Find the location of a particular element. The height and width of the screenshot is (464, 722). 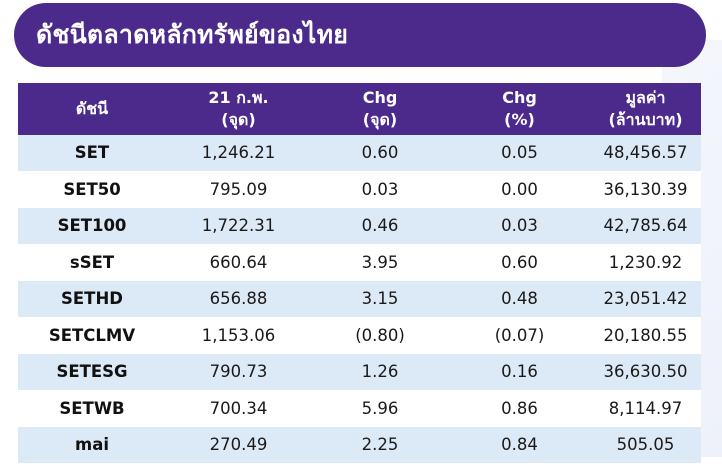

index-chg-pts: 5.96 is located at coordinates (380, 408).